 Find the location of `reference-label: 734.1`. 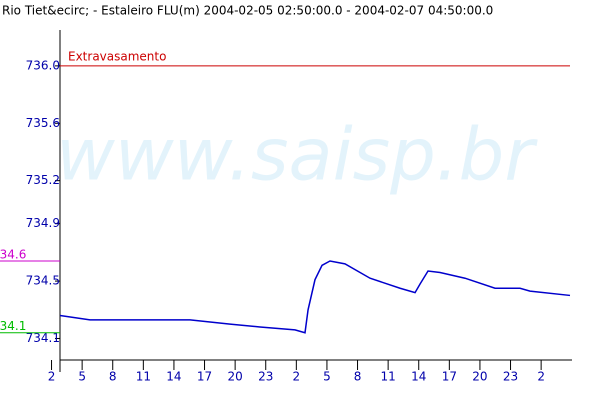

reference-label: 734.1 is located at coordinates (13, 326).